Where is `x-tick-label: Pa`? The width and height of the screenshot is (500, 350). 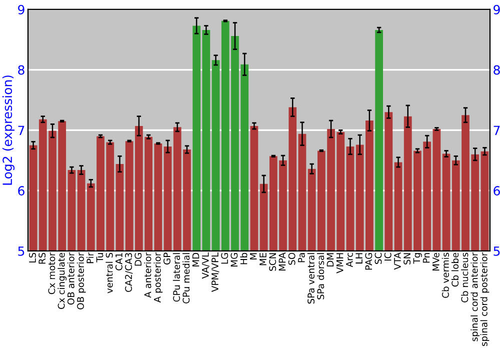
x-tick-label: Pa is located at coordinates (301, 257).